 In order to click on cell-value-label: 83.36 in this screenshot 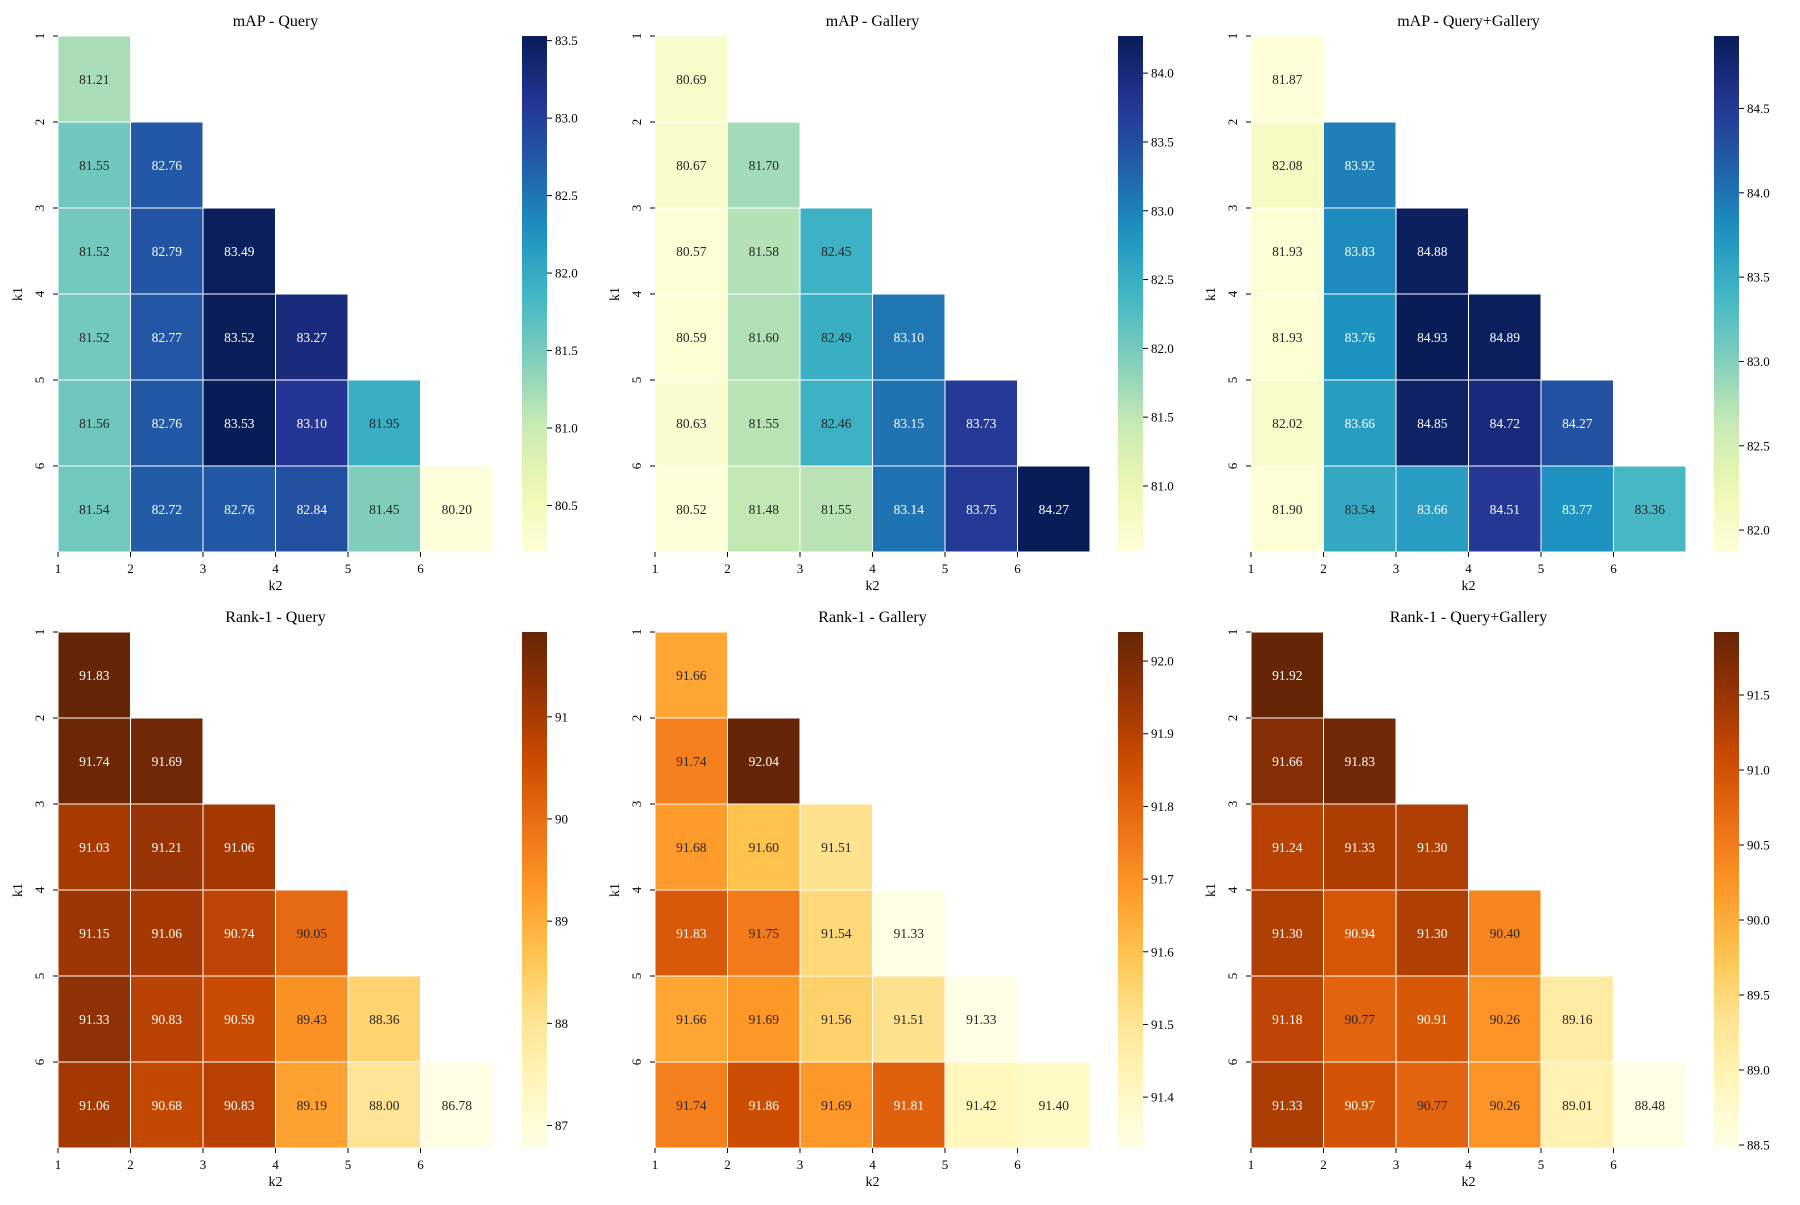, I will do `click(1650, 509)`.